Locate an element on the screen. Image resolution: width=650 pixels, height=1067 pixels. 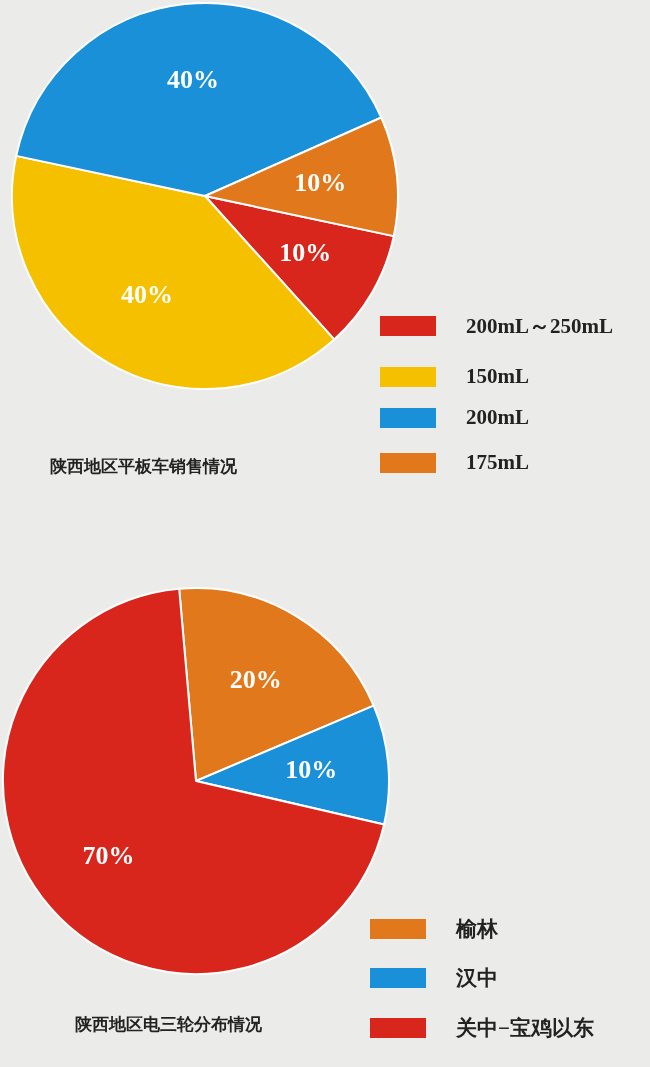
text: 陕西地区电三轮分布情况 is located at coordinates (168, 1024).